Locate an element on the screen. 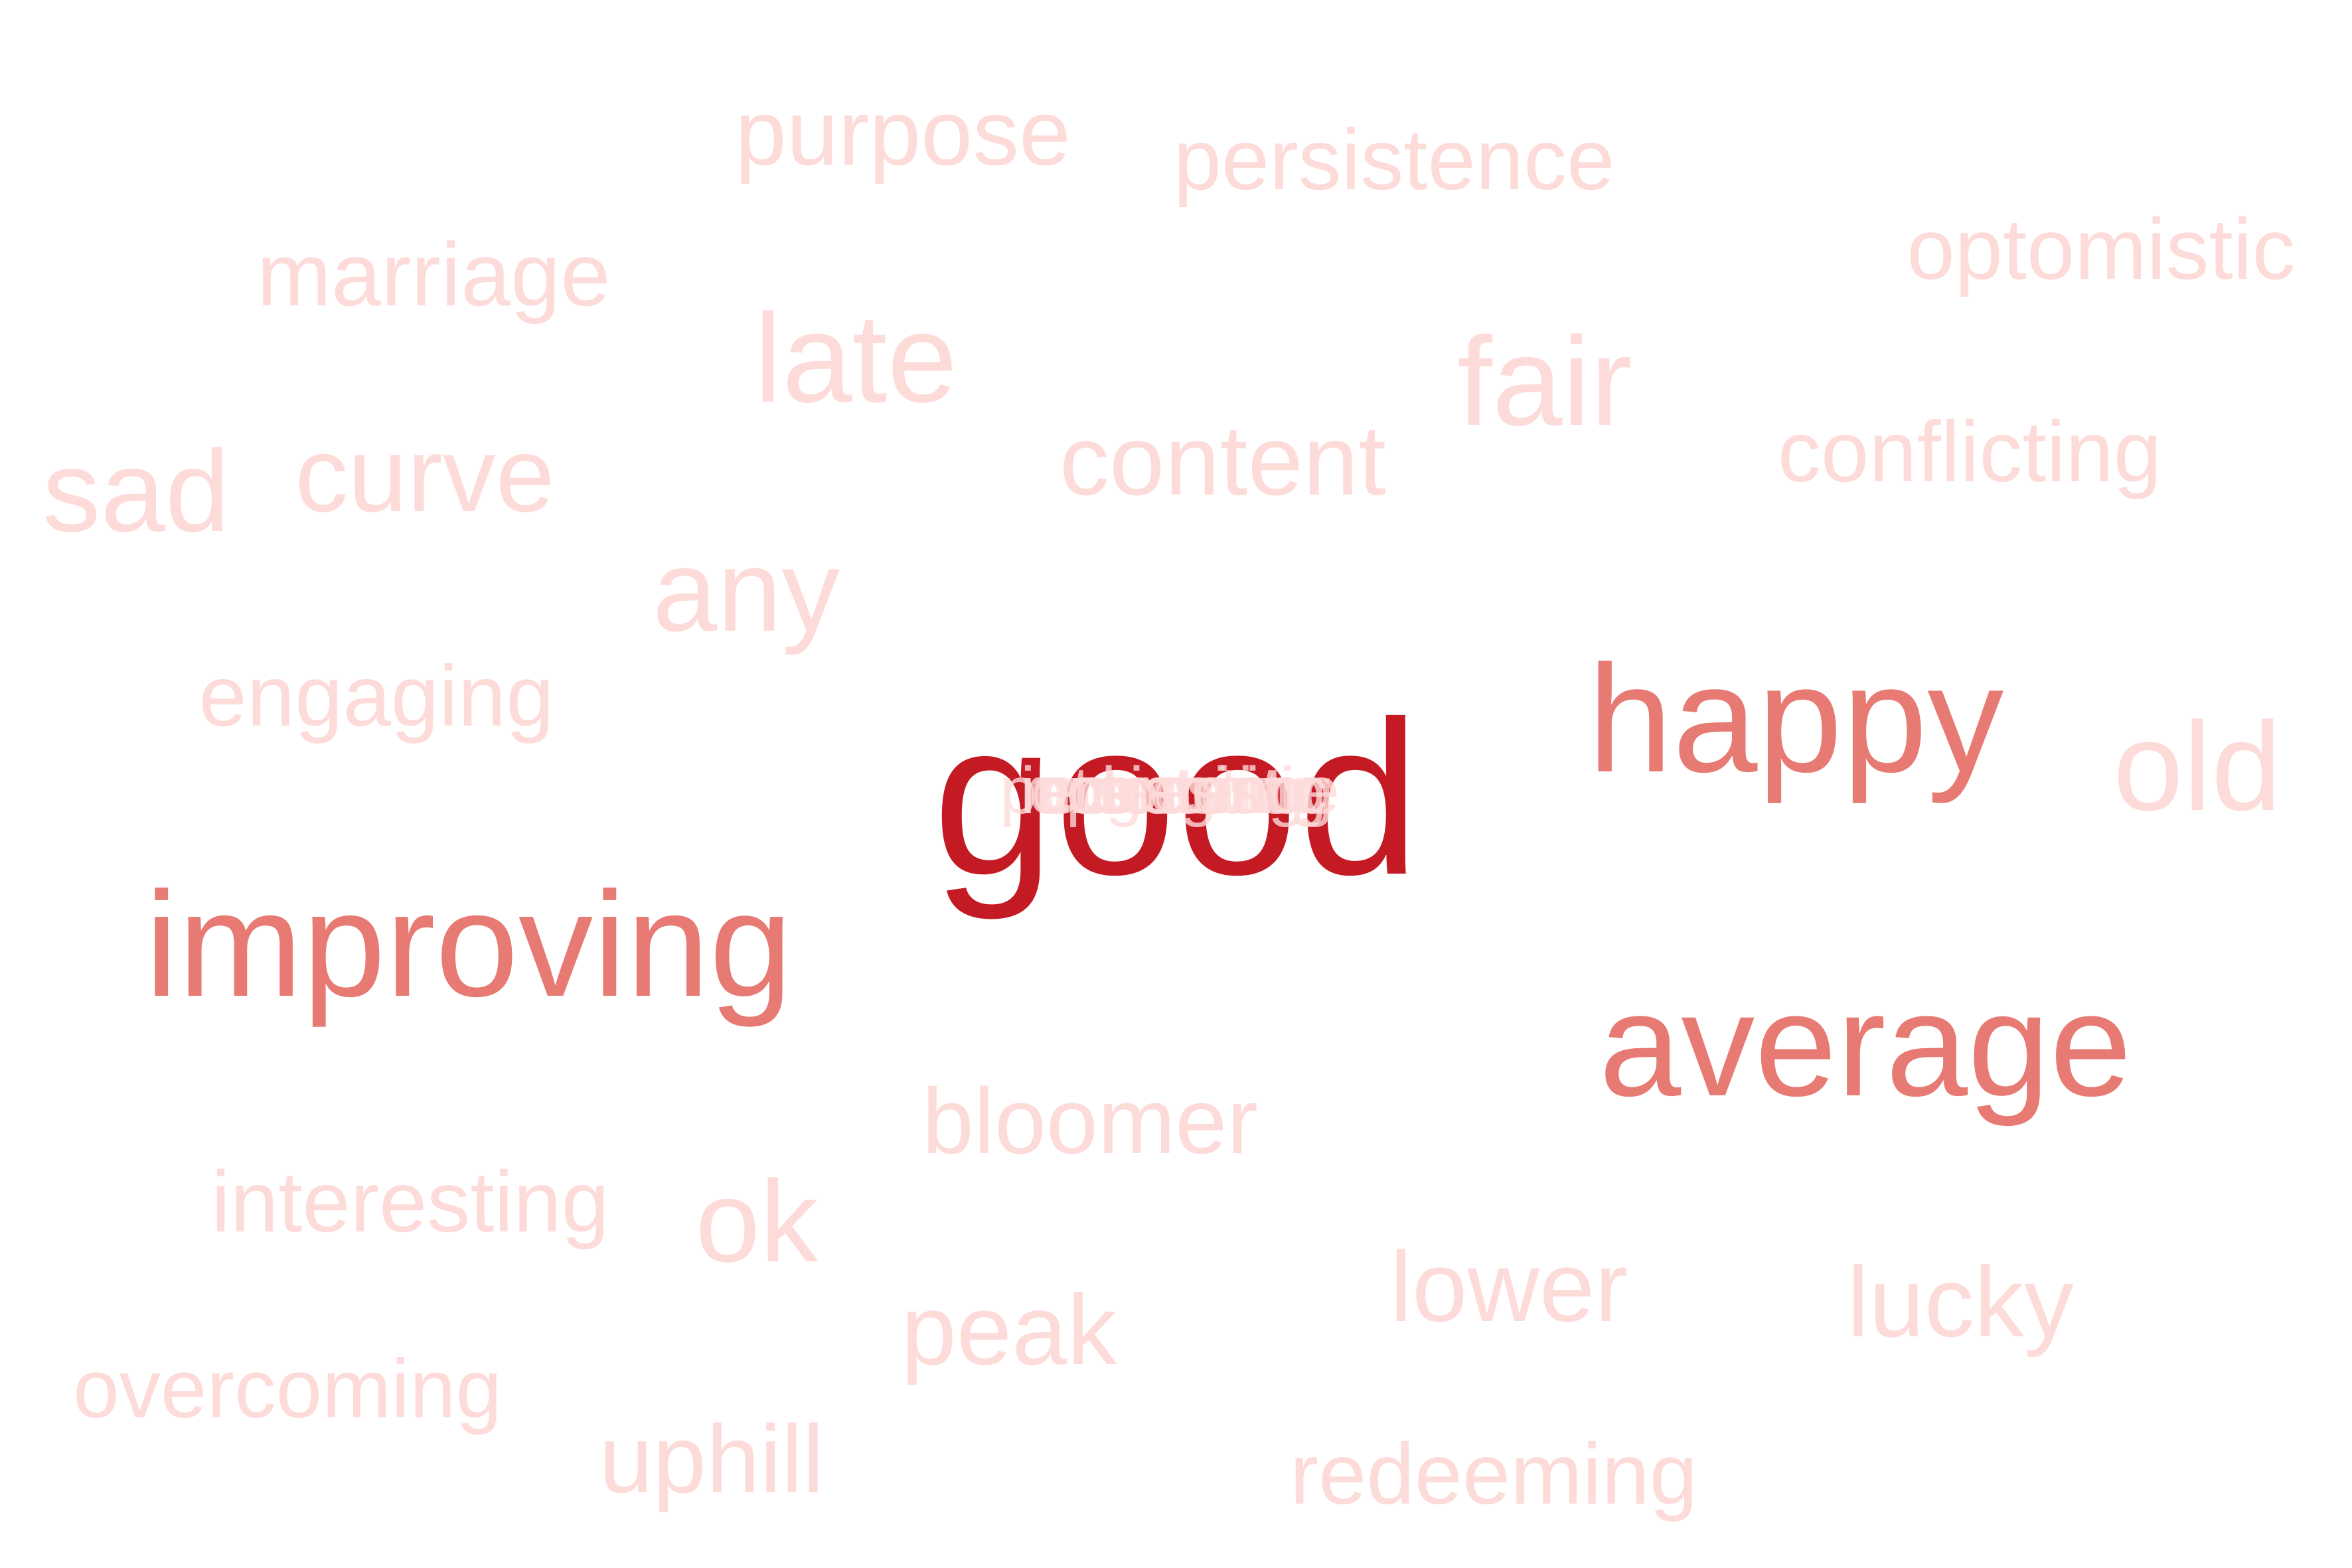 This screenshot has width=2352, height=1568. cloud-word: conflicting is located at coordinates (1970, 452).